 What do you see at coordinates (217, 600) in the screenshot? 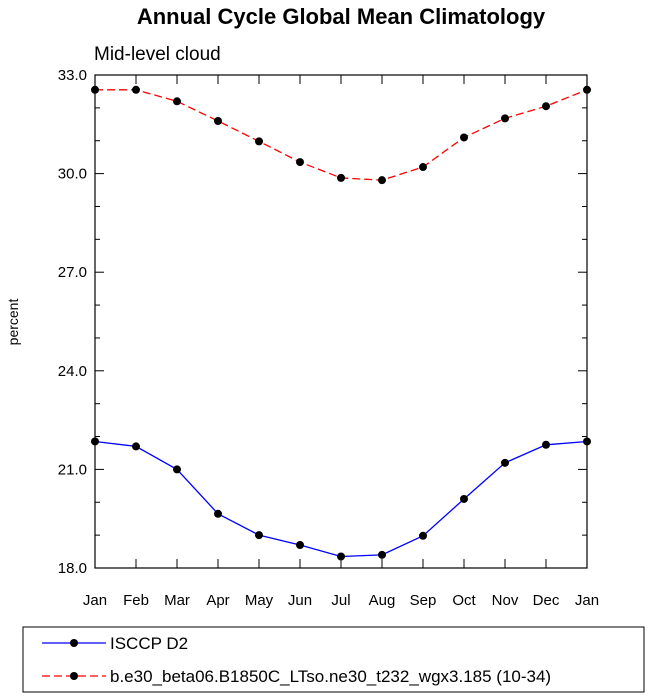
I see `x-tick-label: Apr` at bounding box center [217, 600].